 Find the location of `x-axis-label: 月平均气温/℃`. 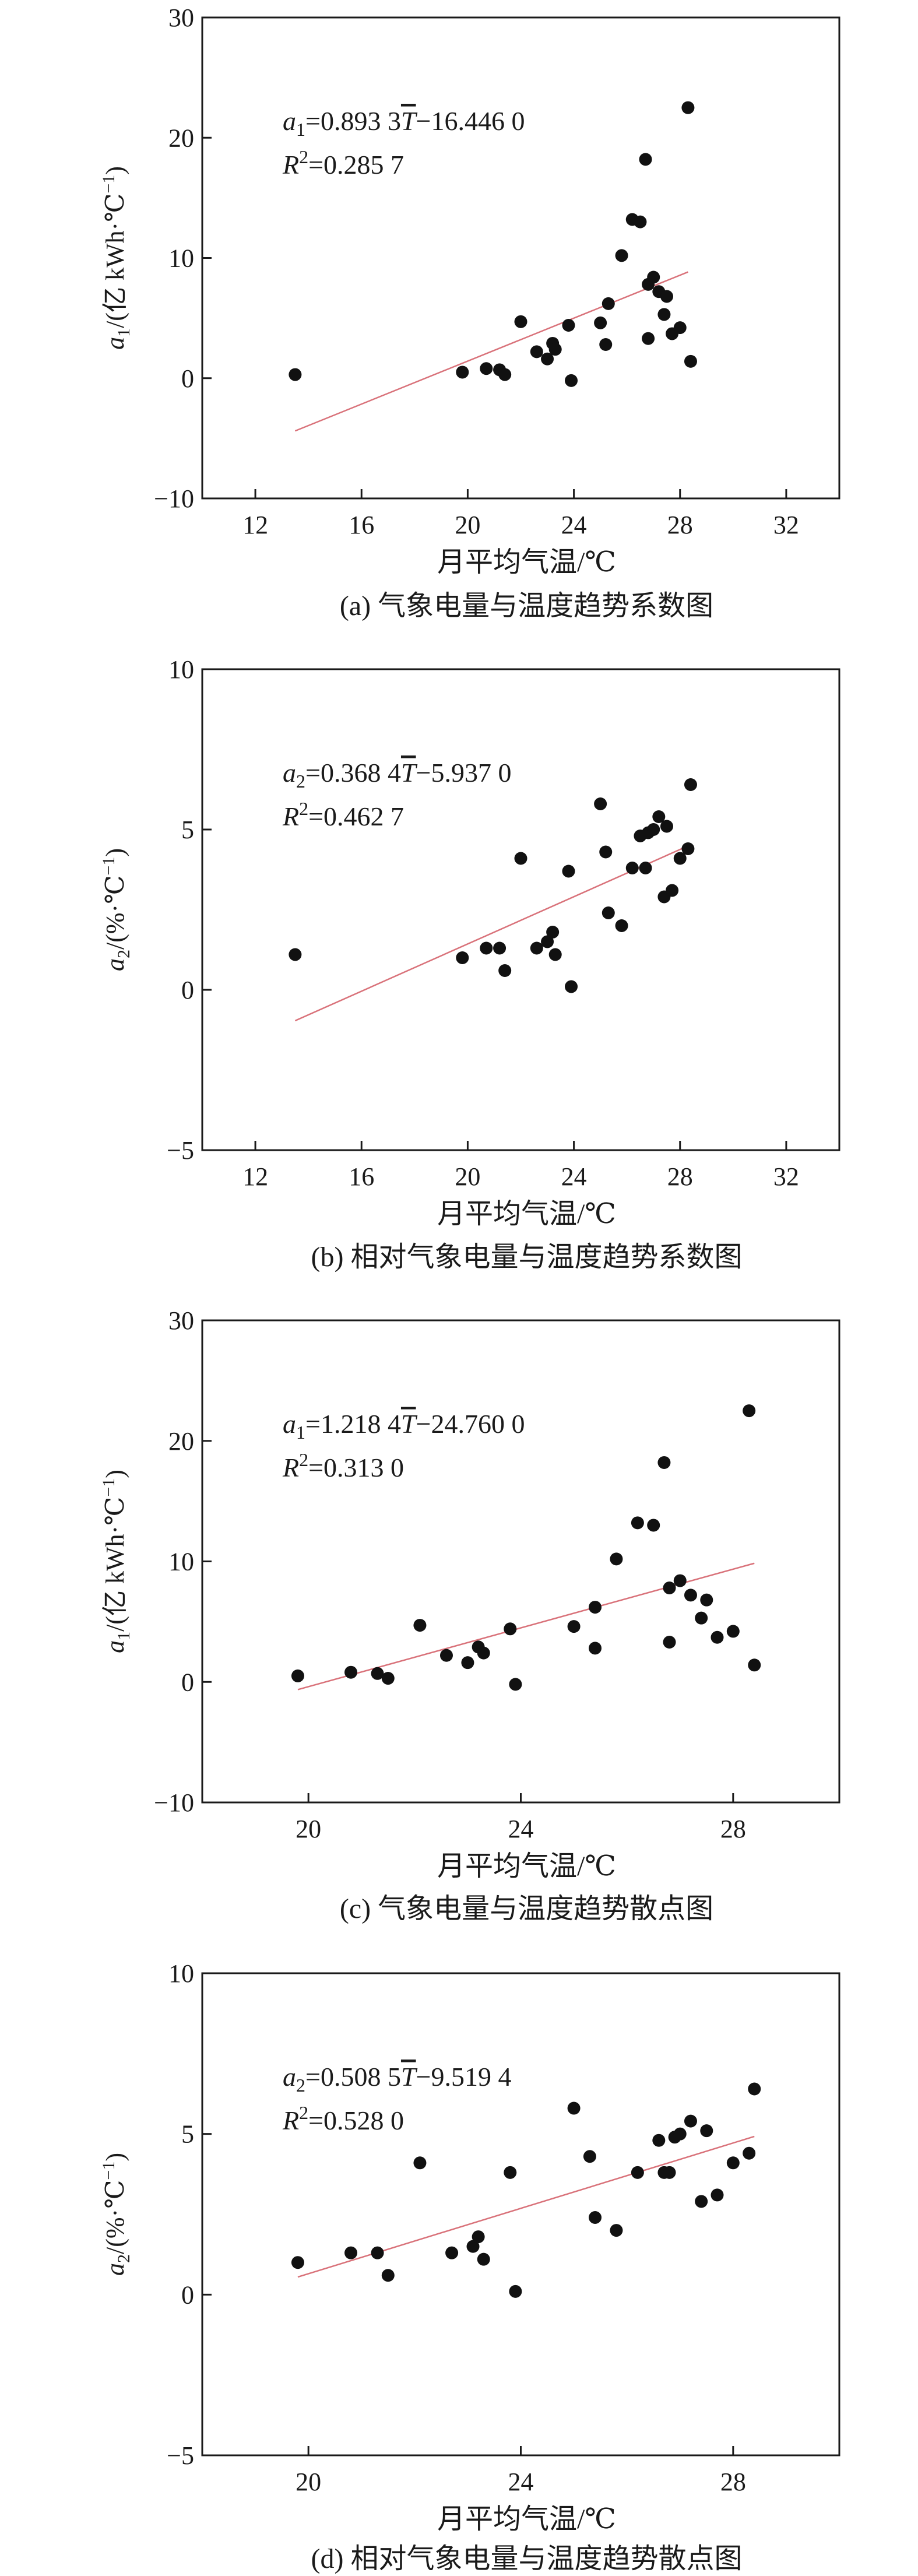

x-axis-label: 月平均气温/℃ is located at coordinates (526, 1214).